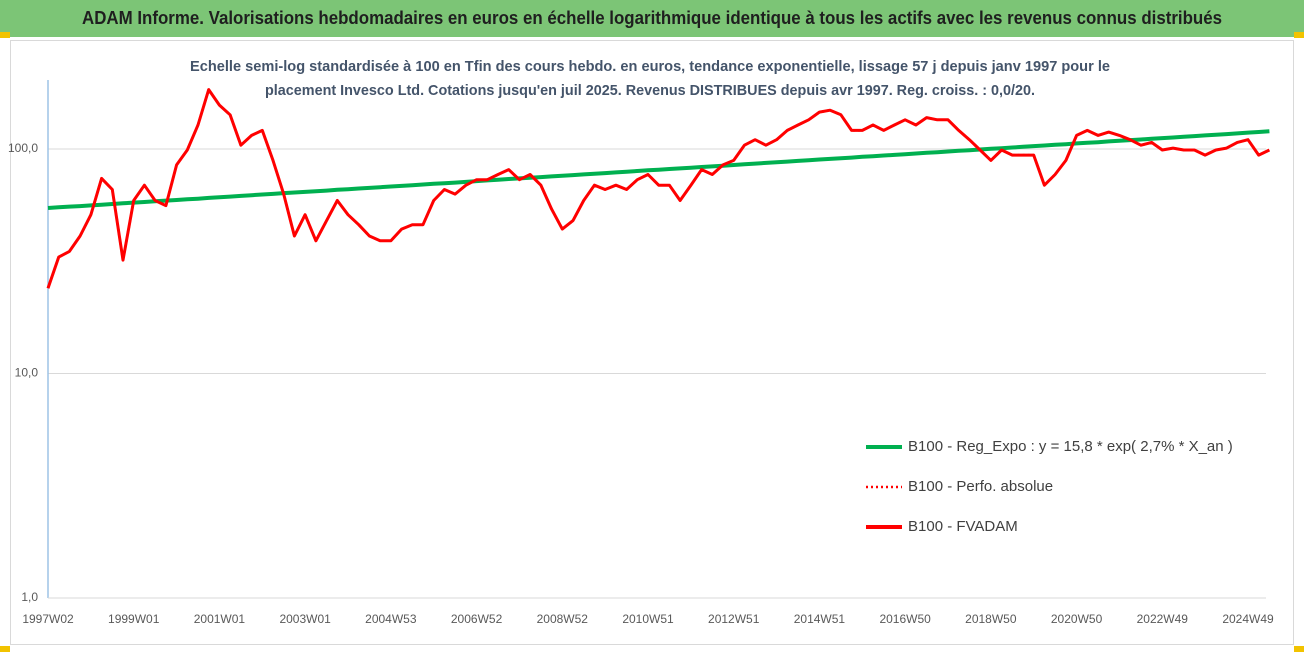  What do you see at coordinates (220, 619) in the screenshot?
I see `x-tick-label: 2001W01` at bounding box center [220, 619].